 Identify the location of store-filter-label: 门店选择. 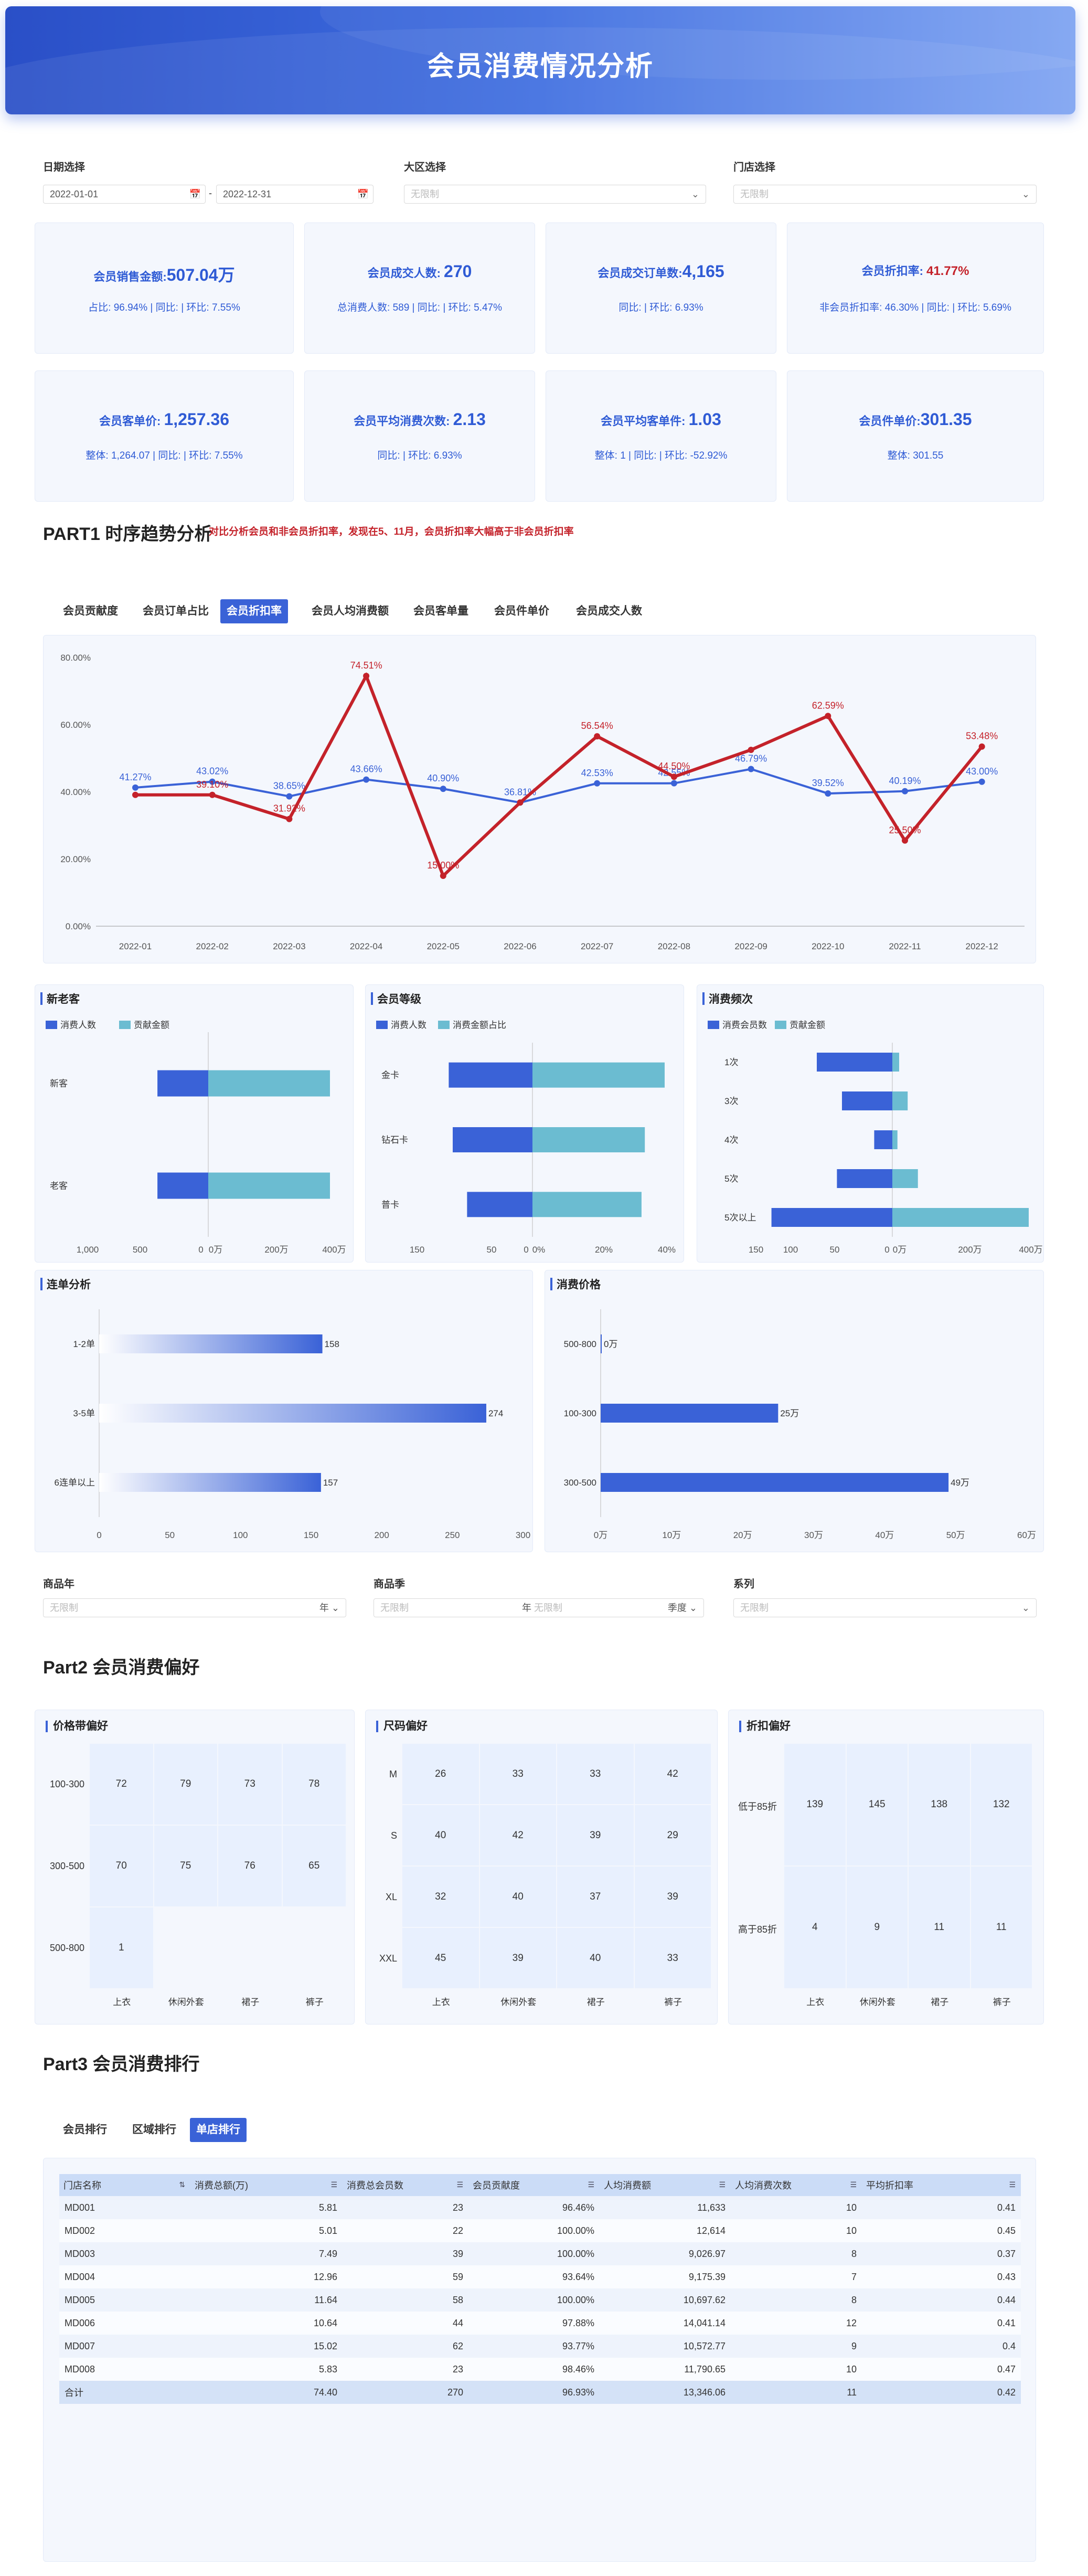
(754, 167).